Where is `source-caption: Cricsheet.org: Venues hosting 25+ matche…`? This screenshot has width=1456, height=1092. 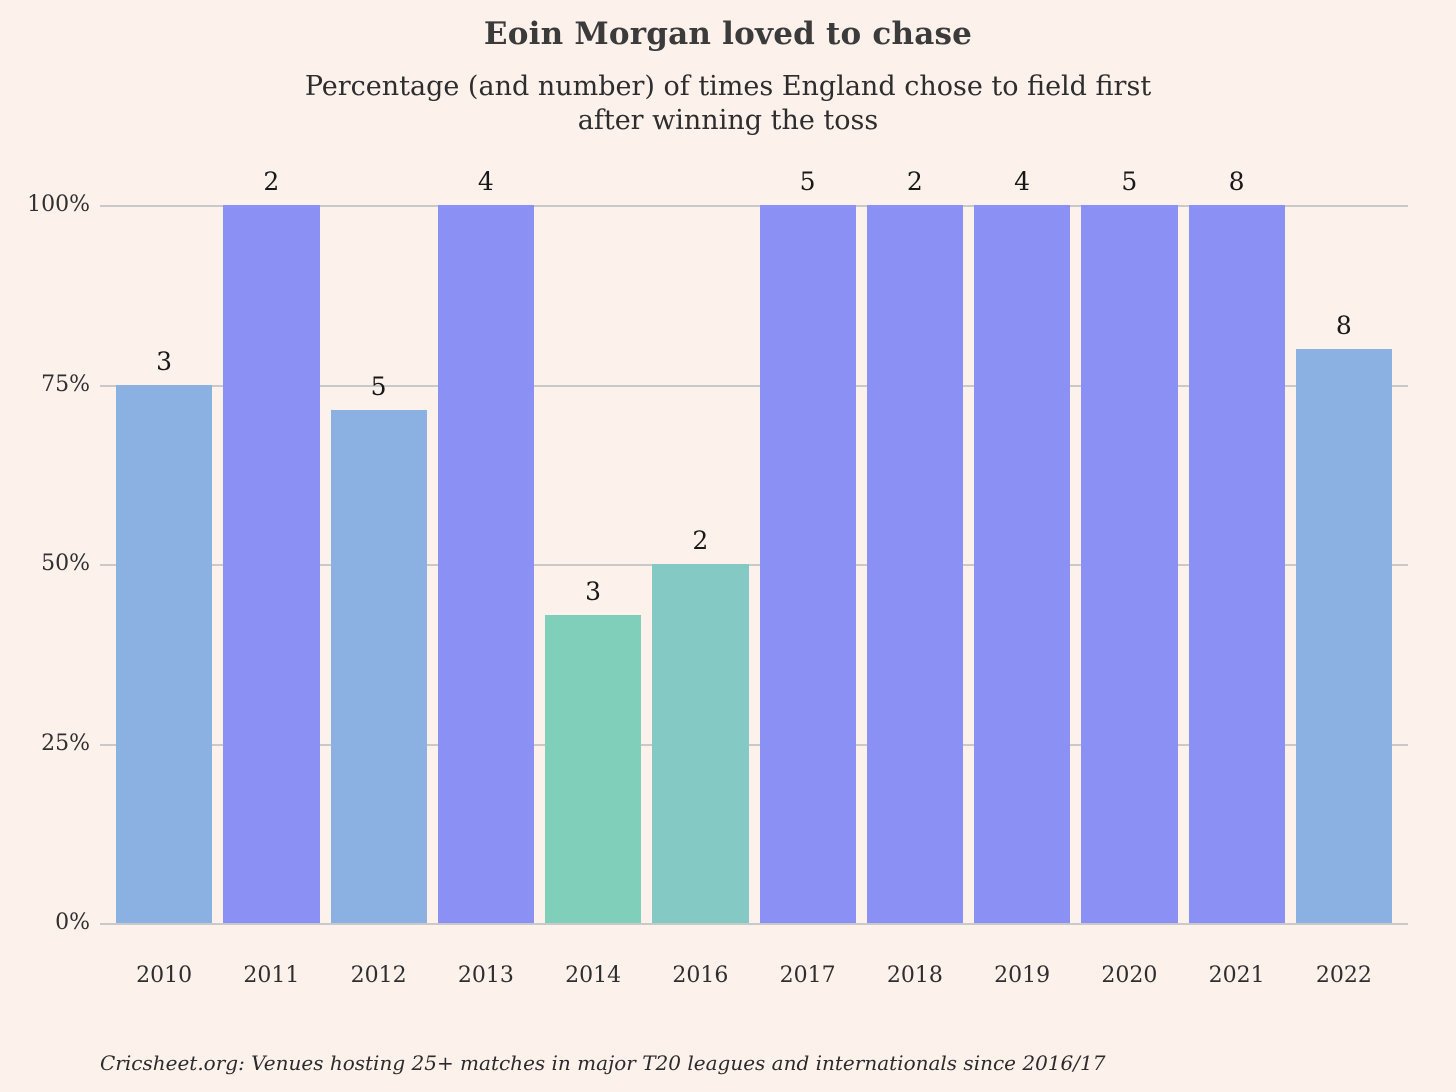 source-caption: Cricsheet.org: Venues hosting 25+ matche… is located at coordinates (603, 1063).